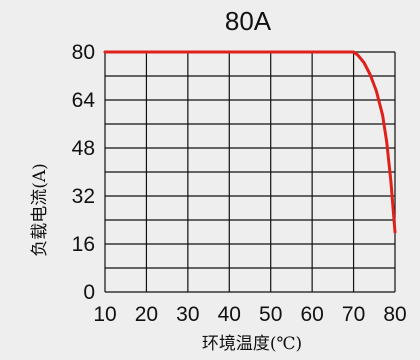 The height and width of the screenshot is (360, 420). I want to click on x-tick-label: 40, so click(229, 314).